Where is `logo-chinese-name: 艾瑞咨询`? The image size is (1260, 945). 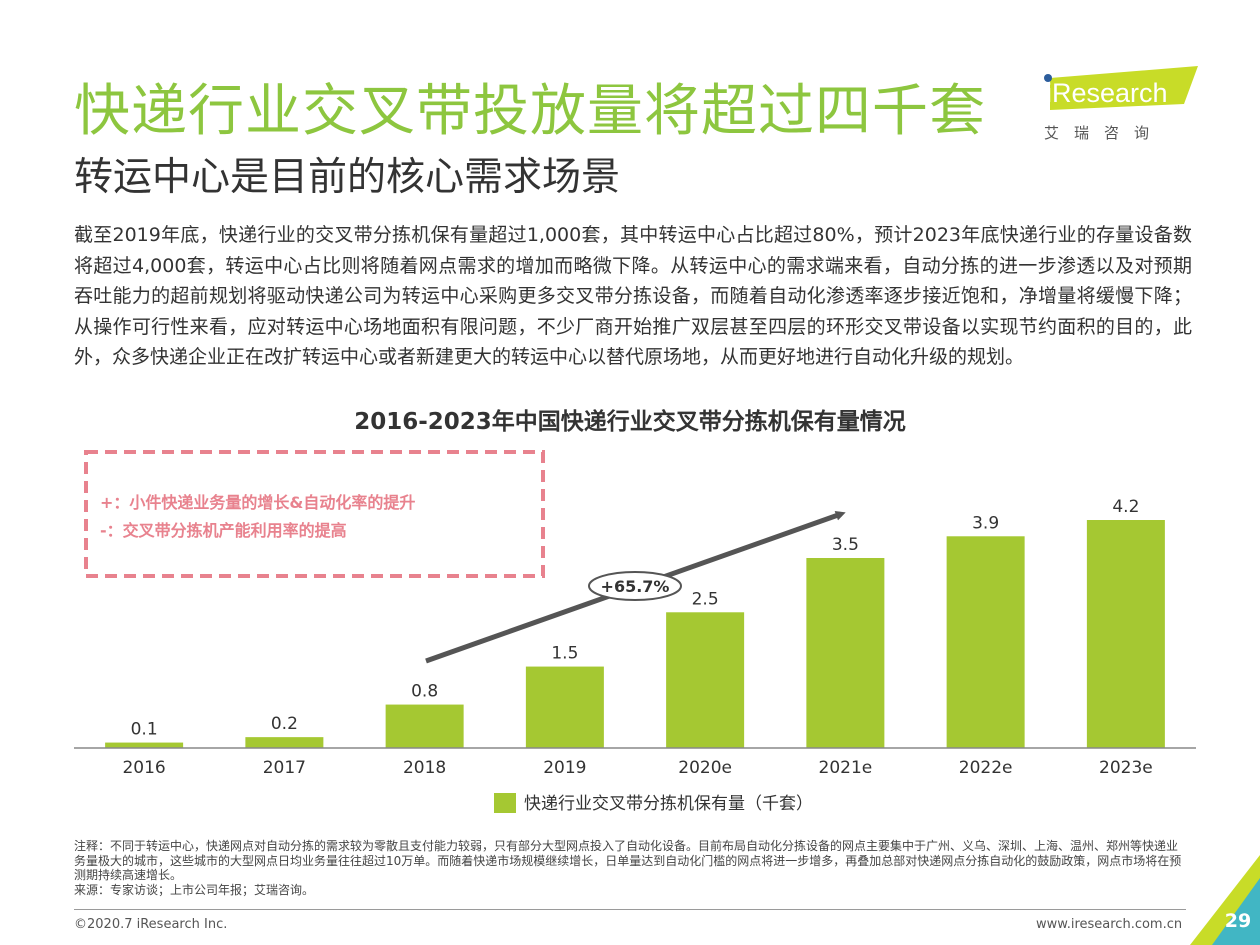
logo-chinese-name: 艾瑞咨询 is located at coordinates (1104, 133).